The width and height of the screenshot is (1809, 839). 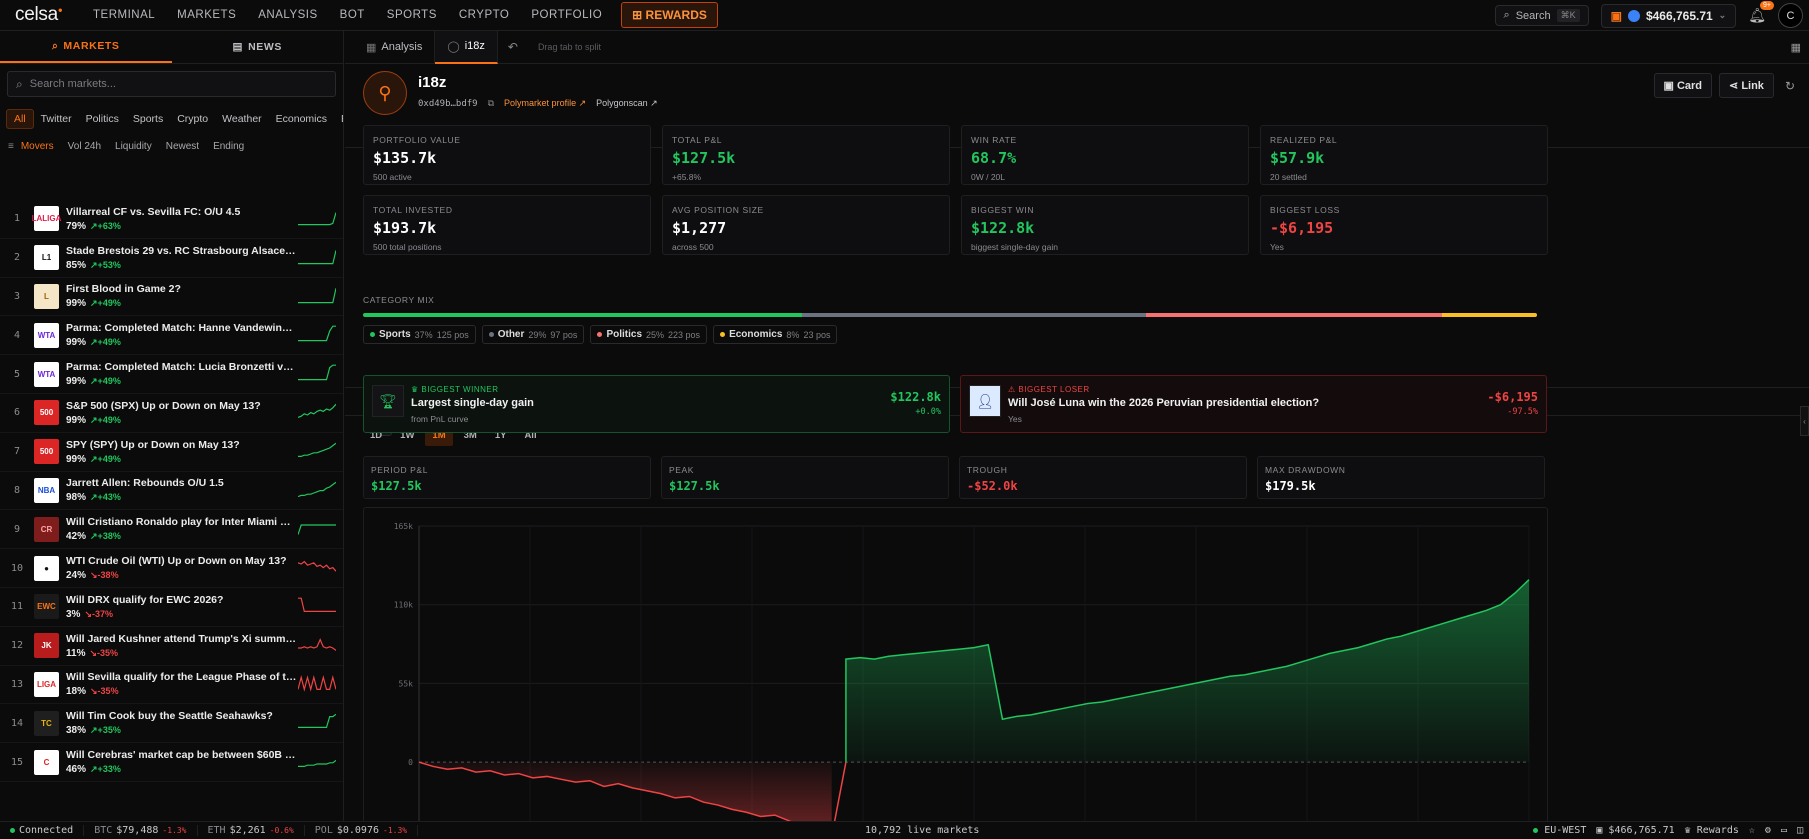 What do you see at coordinates (1305, 470) in the screenshot?
I see `period-label: MAX DRAWDOWN` at bounding box center [1305, 470].